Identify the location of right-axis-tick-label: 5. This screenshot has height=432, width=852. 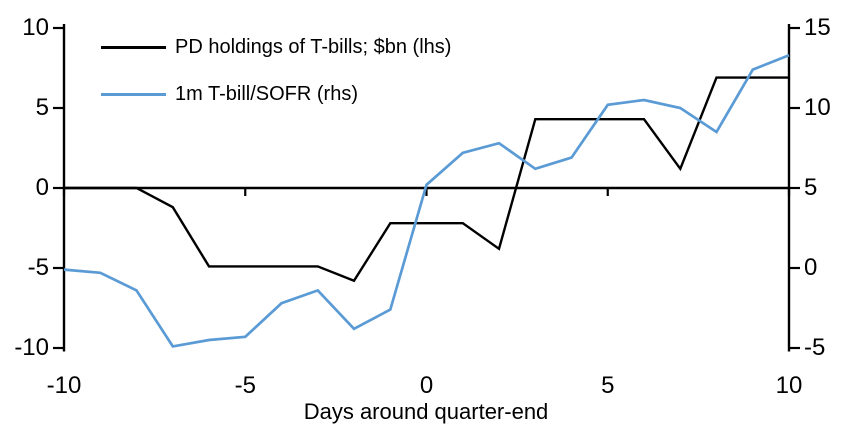
(810, 187).